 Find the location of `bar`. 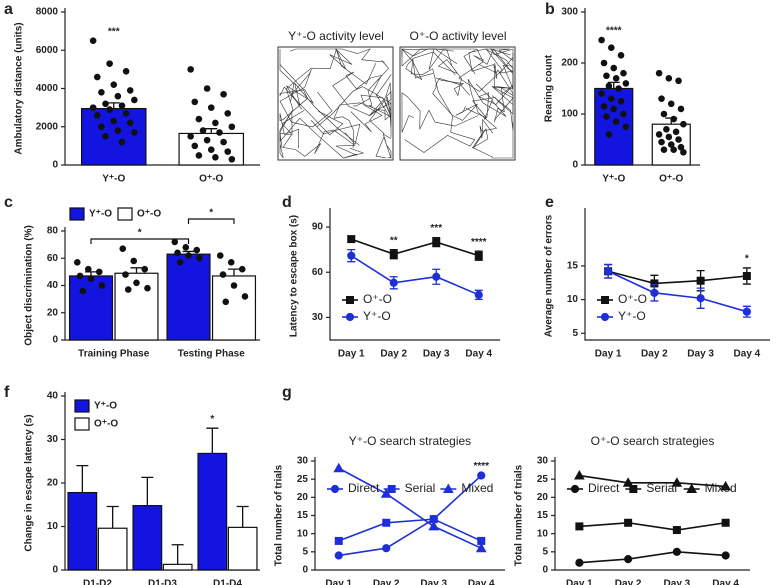

bar is located at coordinates (212, 511).